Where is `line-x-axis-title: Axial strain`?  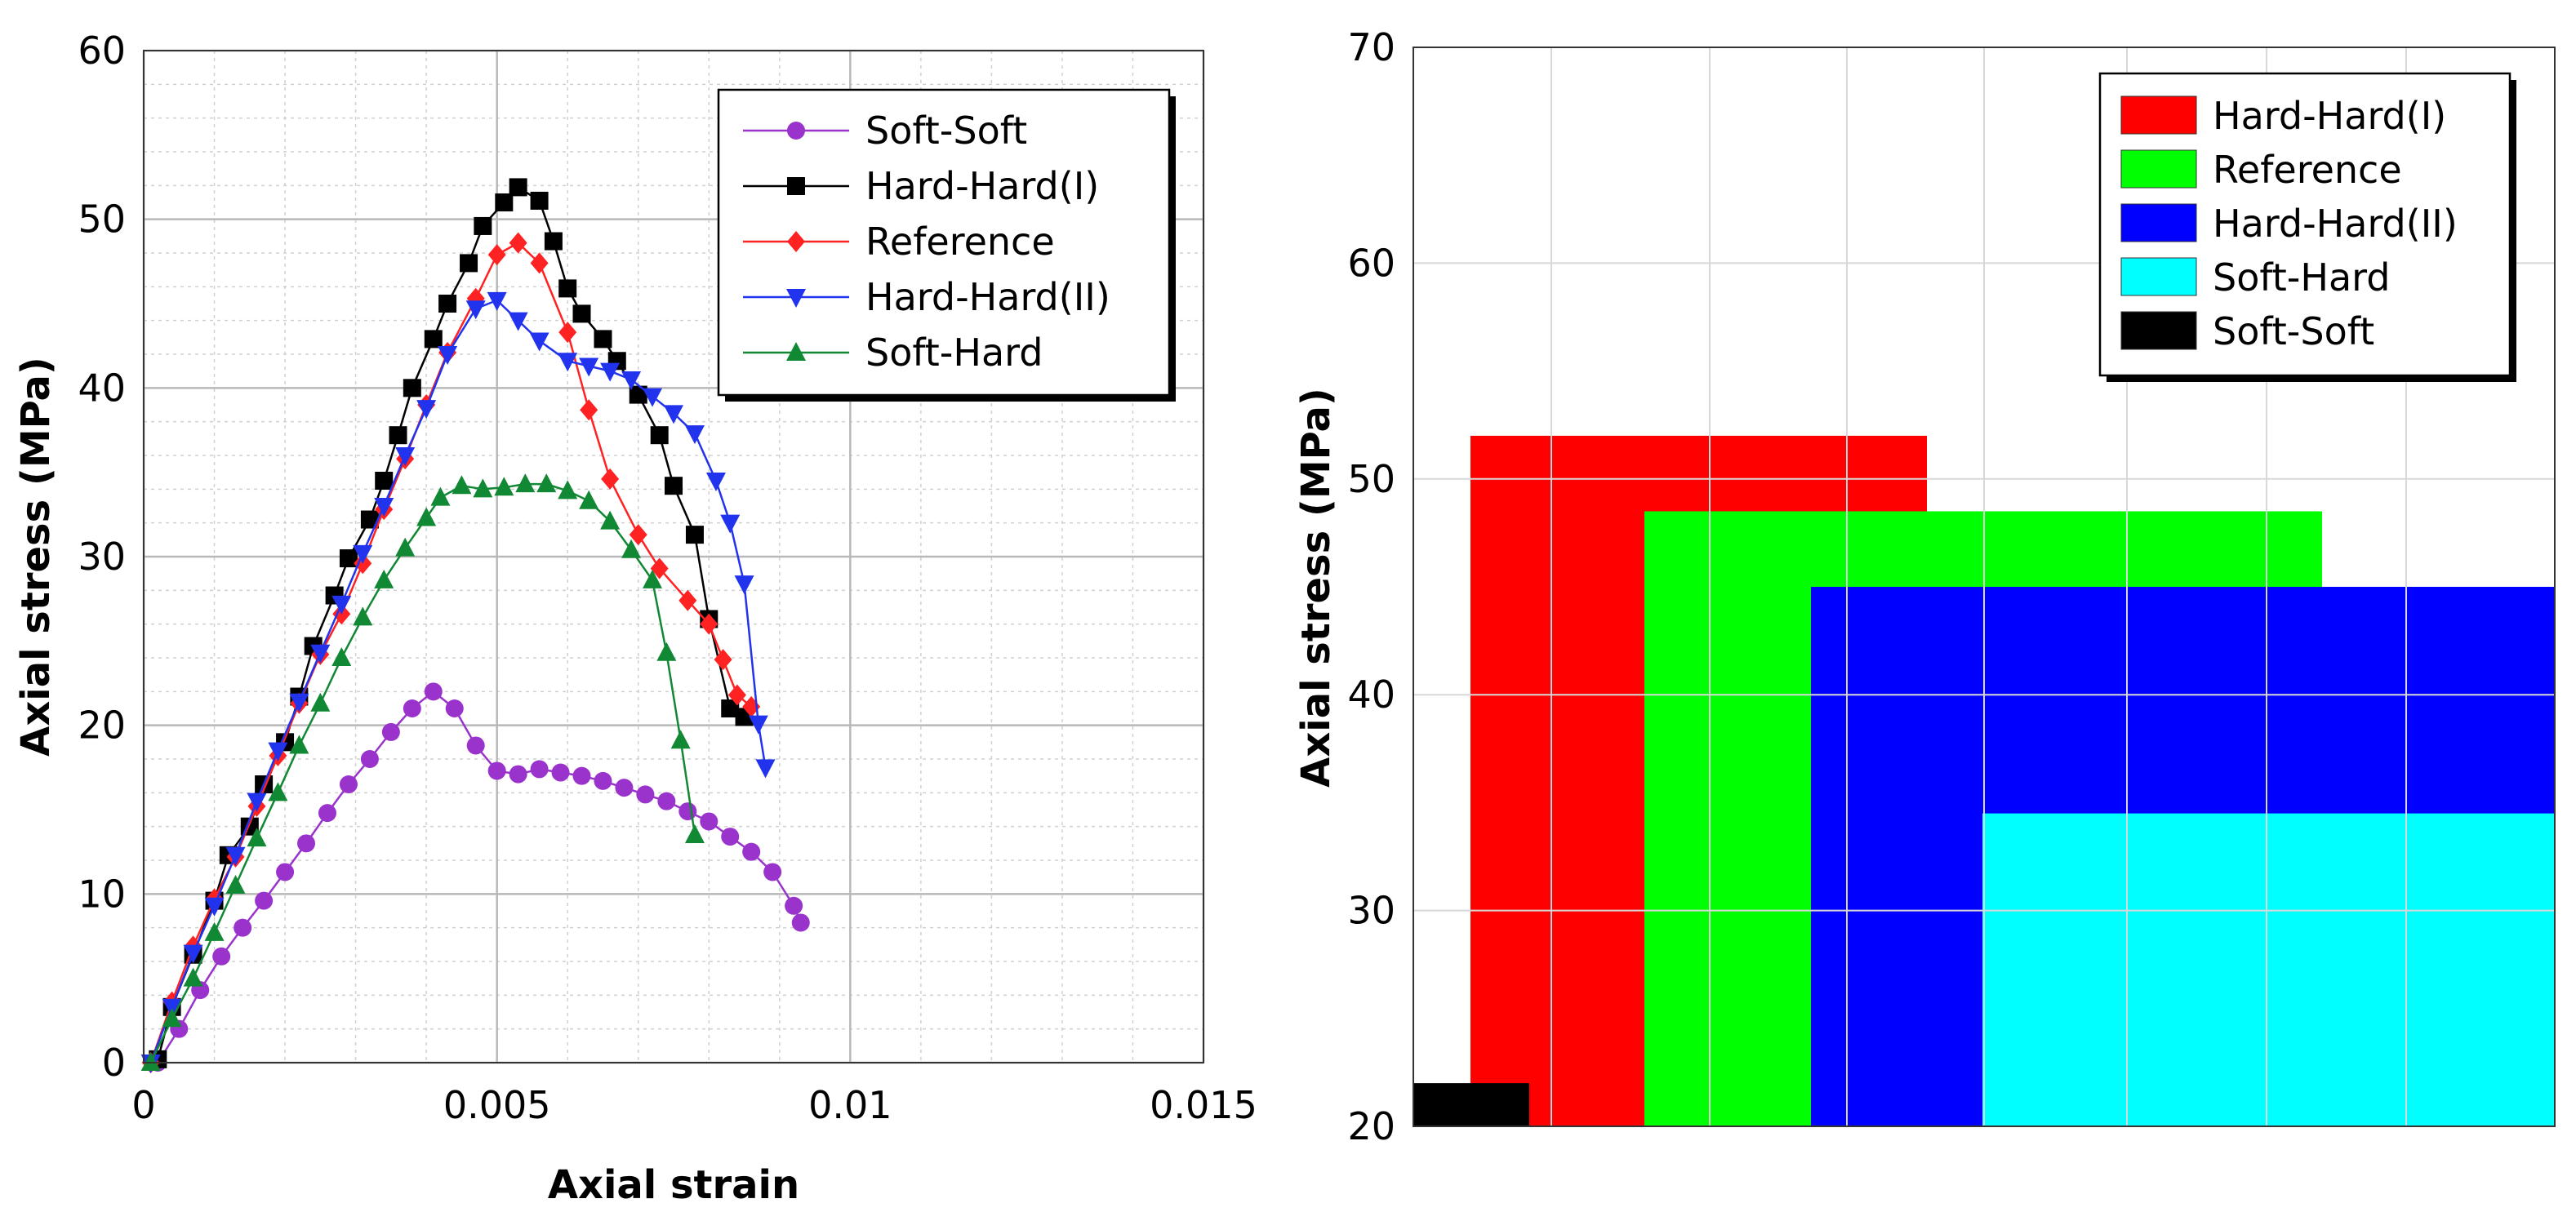 line-x-axis-title: Axial strain is located at coordinates (673, 1185).